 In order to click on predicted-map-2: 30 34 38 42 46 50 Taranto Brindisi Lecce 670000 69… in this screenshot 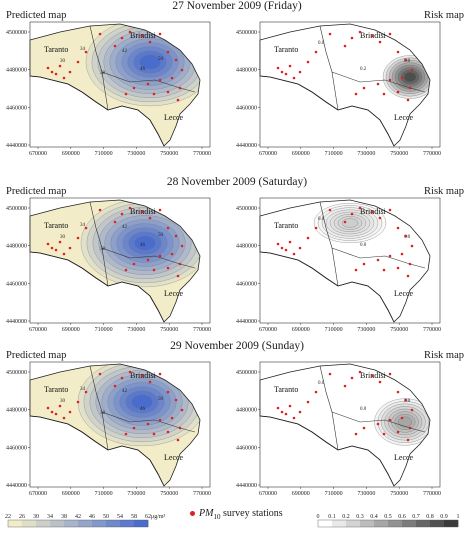, I will do `click(108, 265)`.